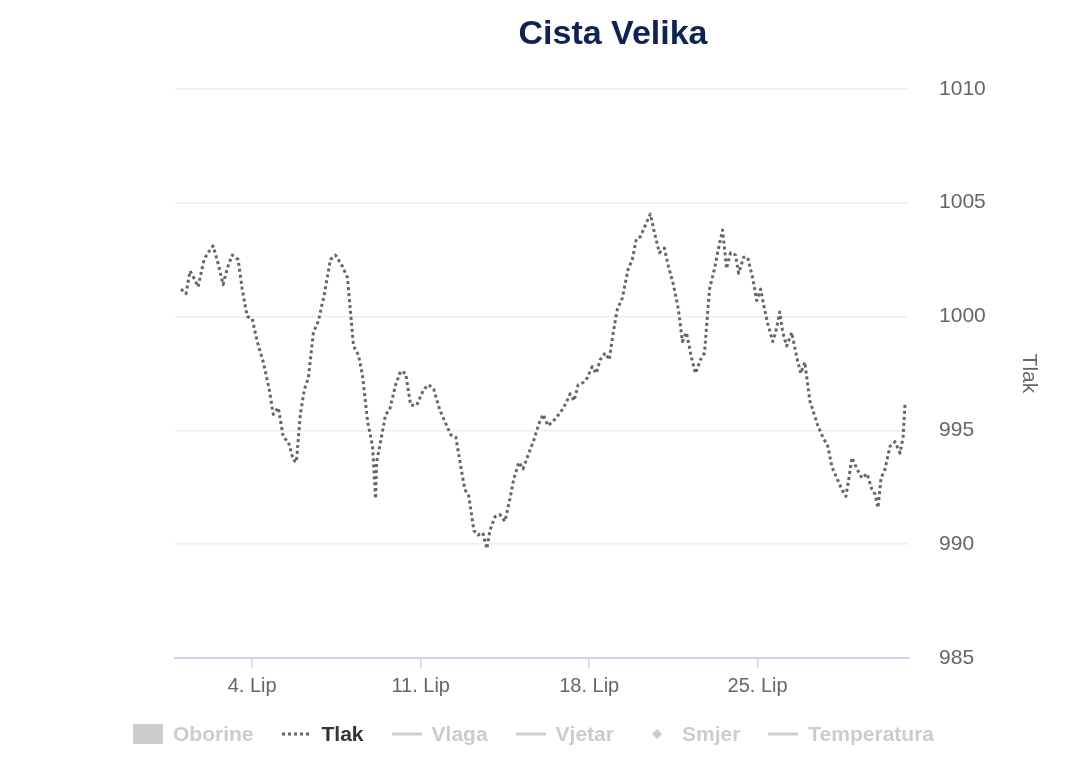 The image size is (1065, 763). I want to click on chart-title: Cista Velika, so click(613, 31).